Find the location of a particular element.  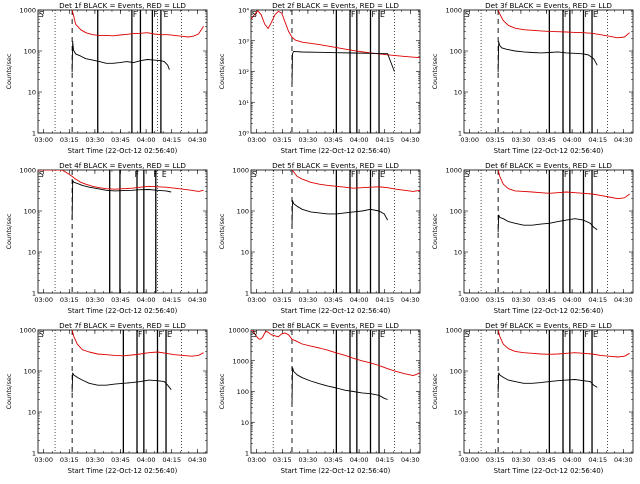

chart-title: Det 2f BLACK = Events, RED = LLD is located at coordinates (335, 5).